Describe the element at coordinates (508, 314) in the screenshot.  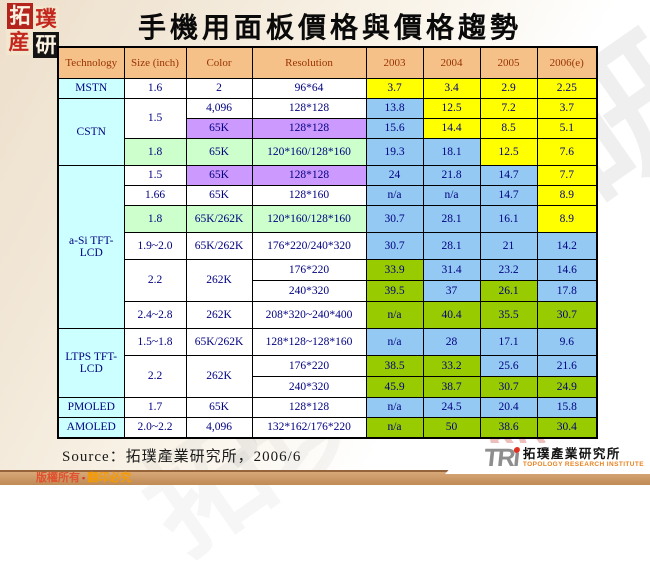
I see `table-cell: 35.5` at that location.